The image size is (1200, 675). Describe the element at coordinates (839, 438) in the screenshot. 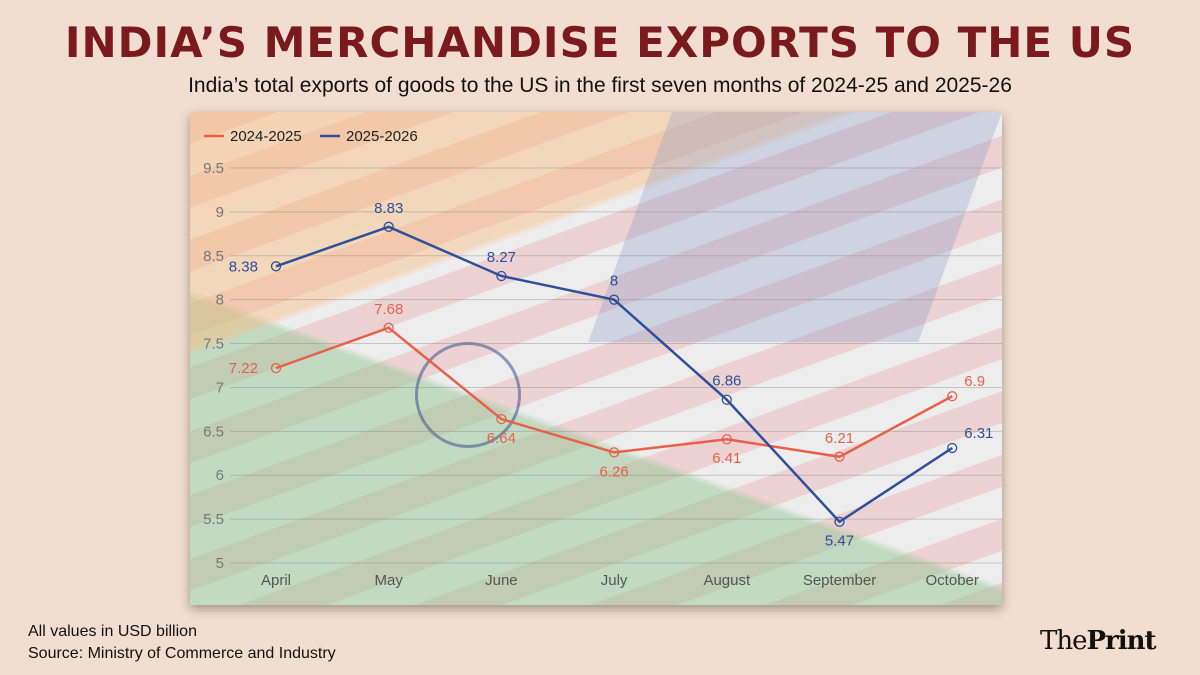

I see `data-label: 6.21` at that location.